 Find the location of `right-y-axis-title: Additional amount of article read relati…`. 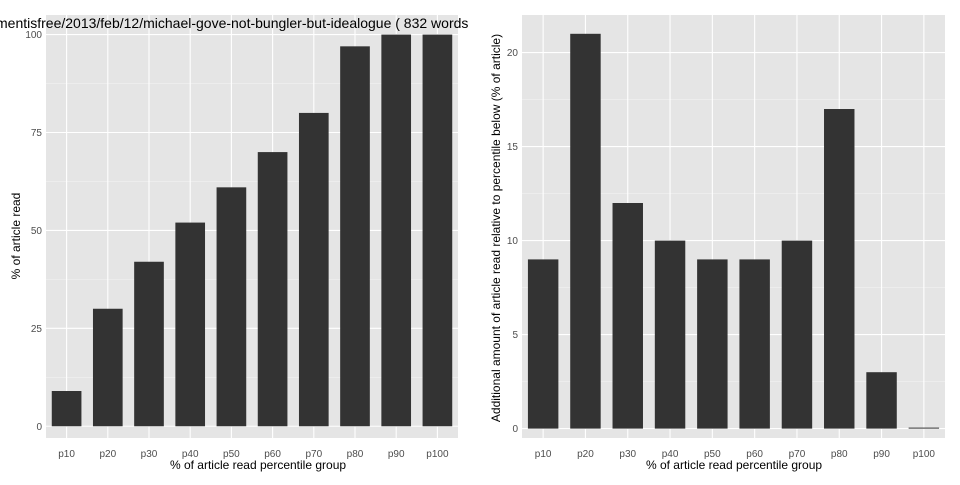

right-y-axis-title: Additional amount of article read relati… is located at coordinates (496, 228).